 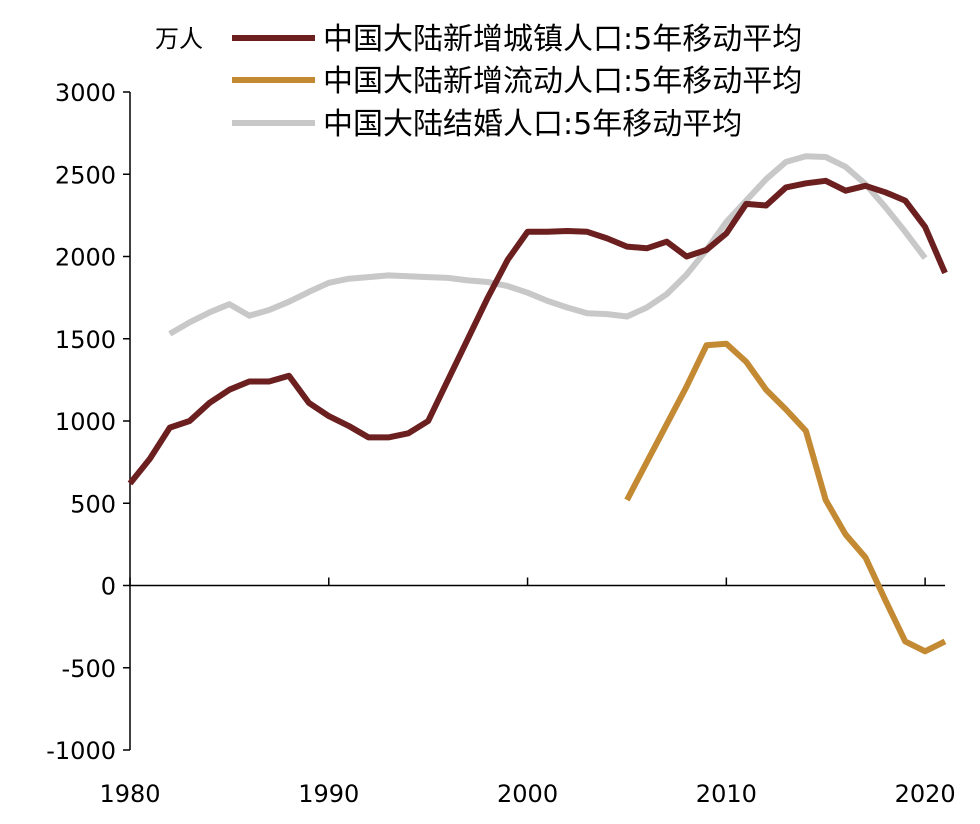 What do you see at coordinates (85, 175) in the screenshot?
I see `y-tick-label: 2500` at bounding box center [85, 175].